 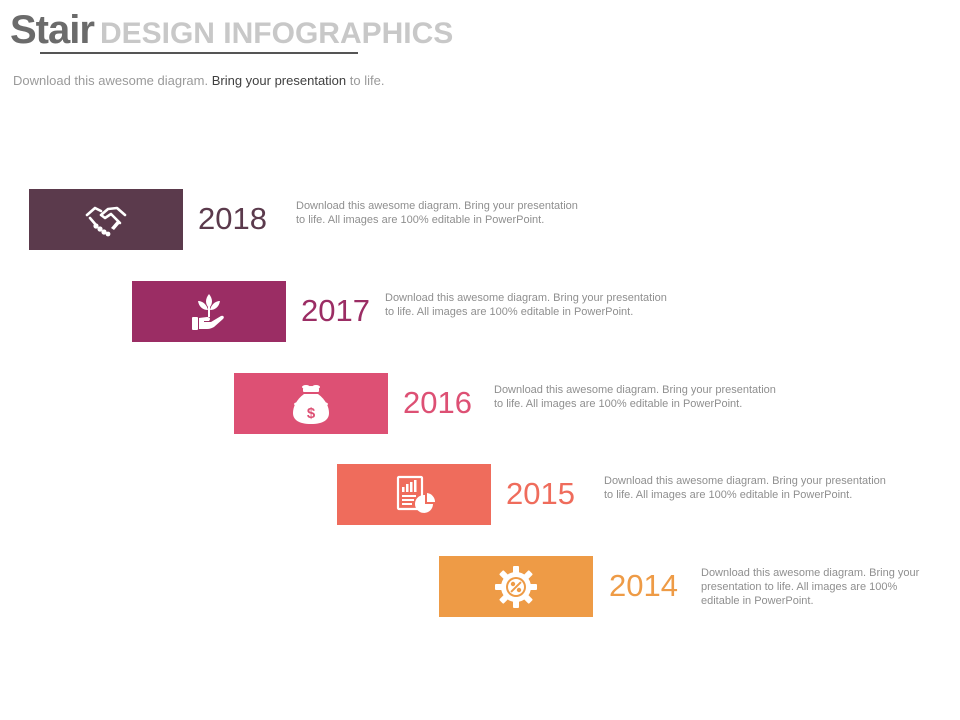 What do you see at coordinates (643, 585) in the screenshot?
I see `step-year: 2014` at bounding box center [643, 585].